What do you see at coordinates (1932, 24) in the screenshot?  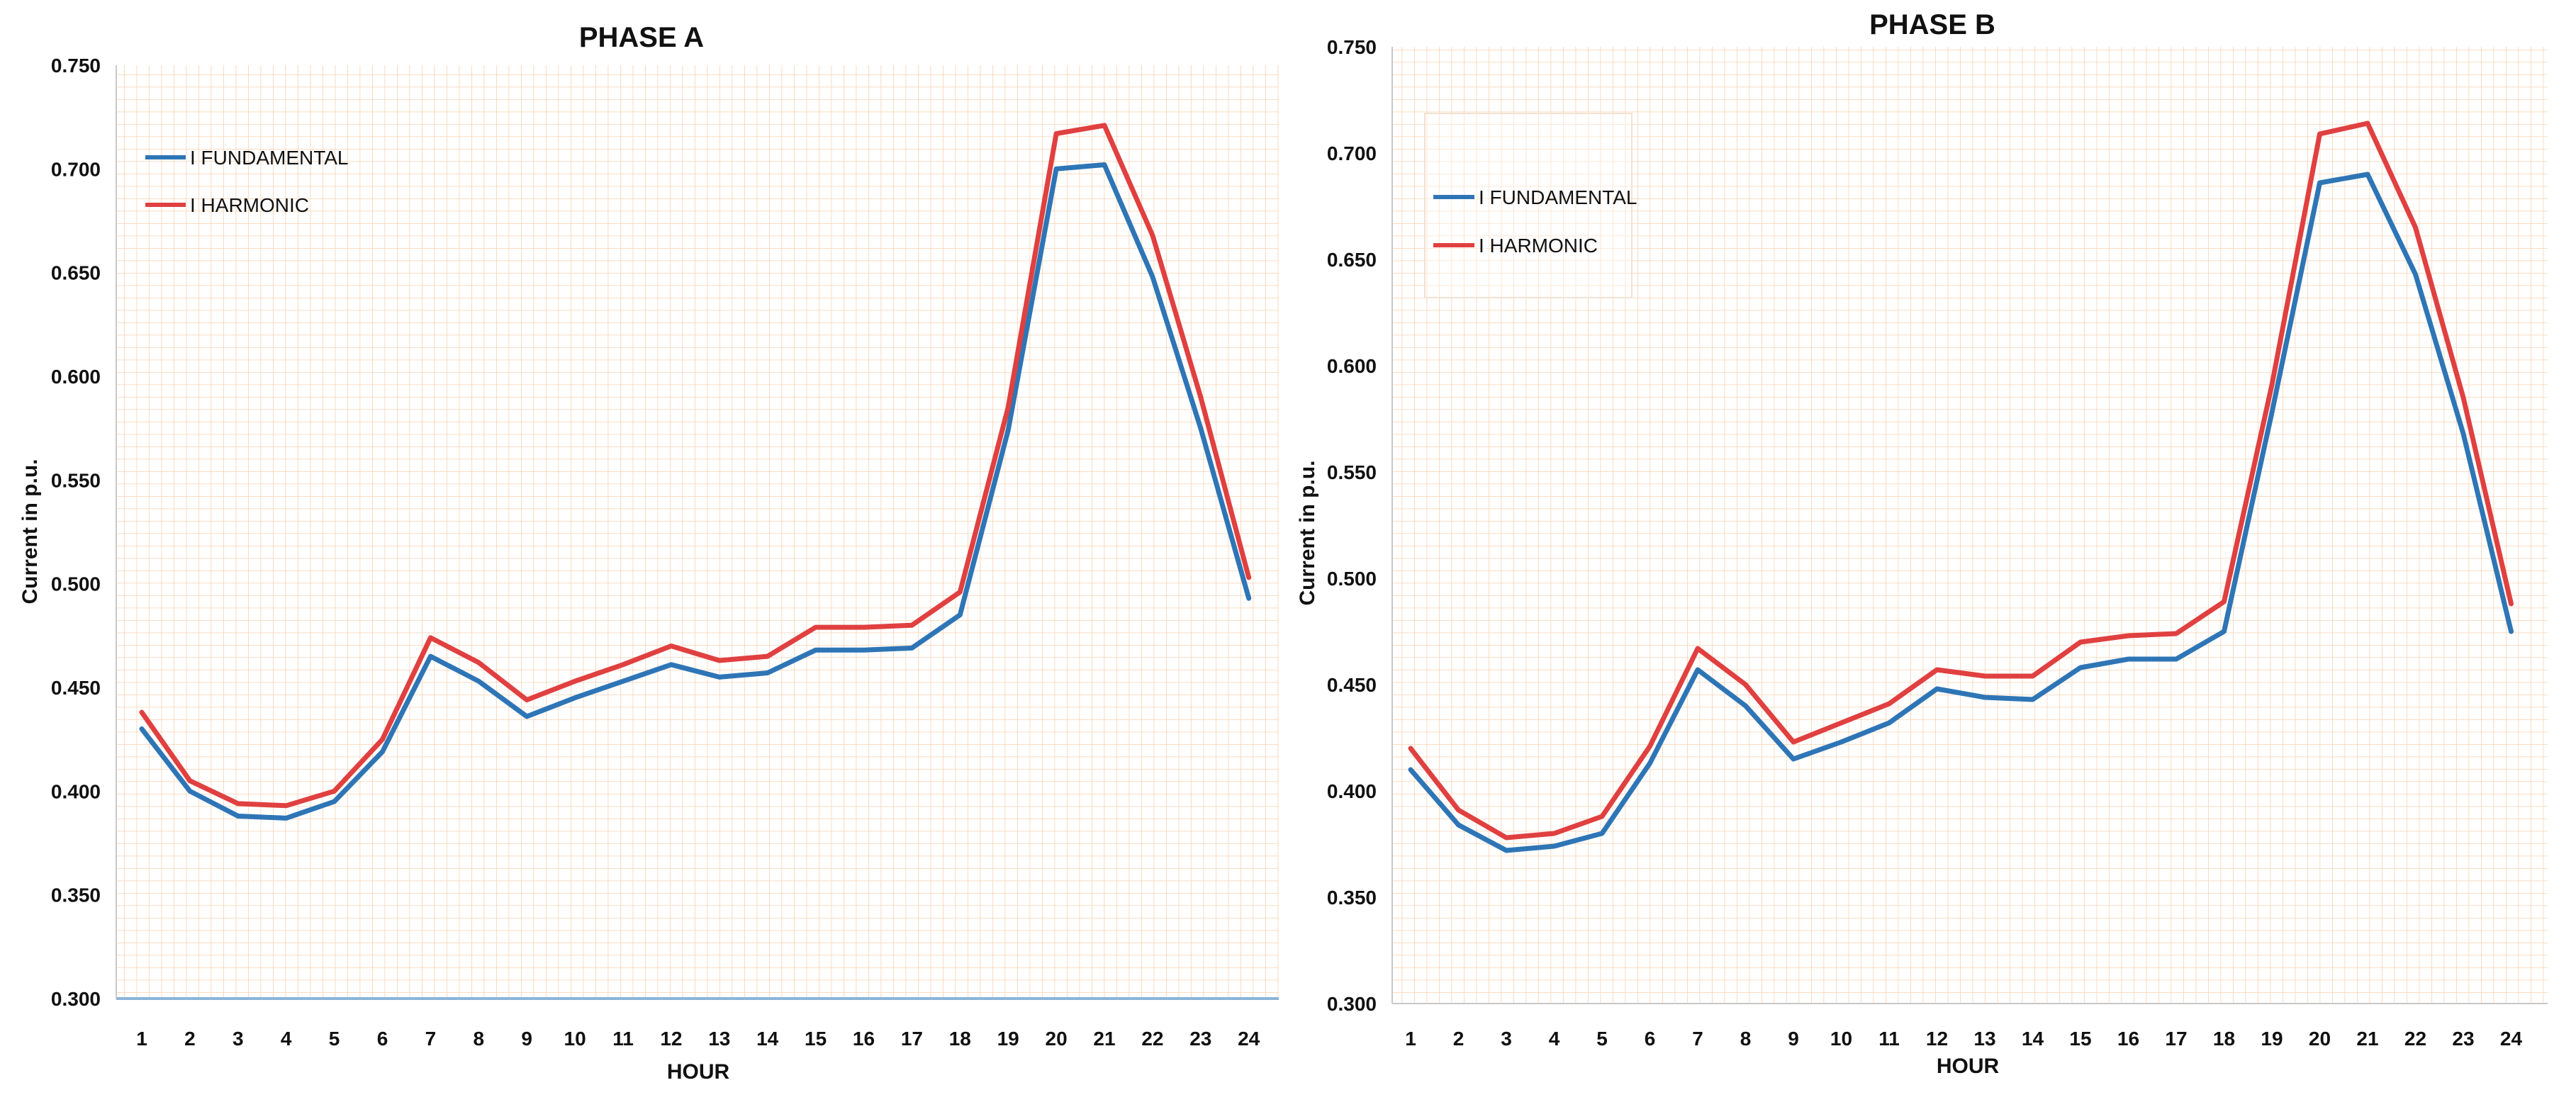 I see `chart-title: PHASE B` at bounding box center [1932, 24].